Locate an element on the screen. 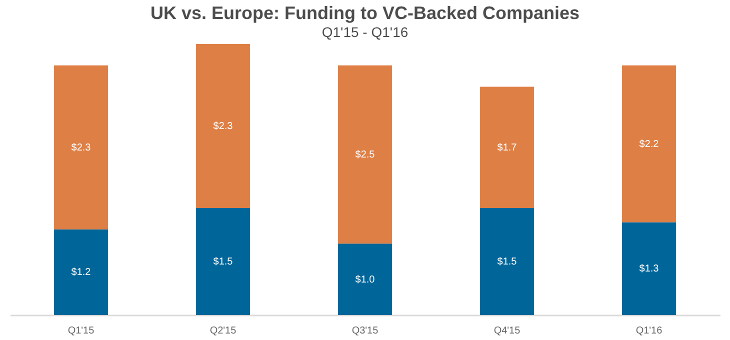  x-tick-label: Q3'15 is located at coordinates (365, 331).